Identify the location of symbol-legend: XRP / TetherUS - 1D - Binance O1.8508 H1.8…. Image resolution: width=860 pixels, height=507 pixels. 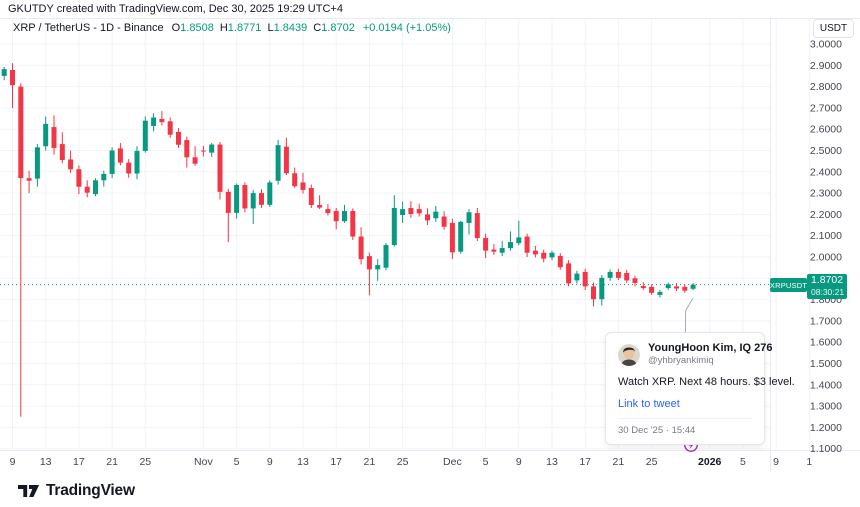
(232, 28).